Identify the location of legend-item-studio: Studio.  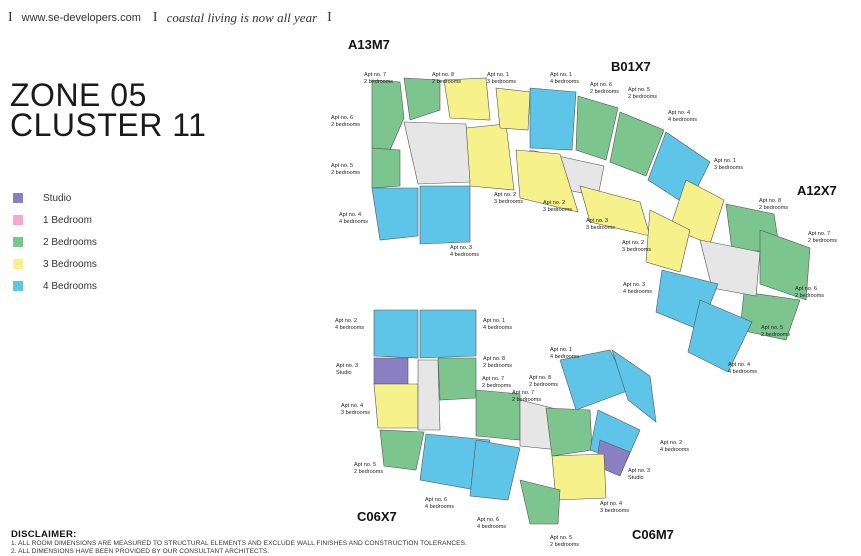
(55, 198).